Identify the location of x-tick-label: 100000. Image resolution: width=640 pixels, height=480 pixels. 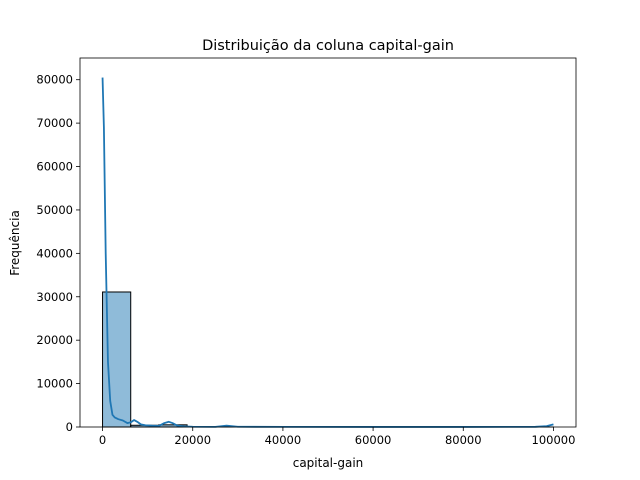
(554, 440).